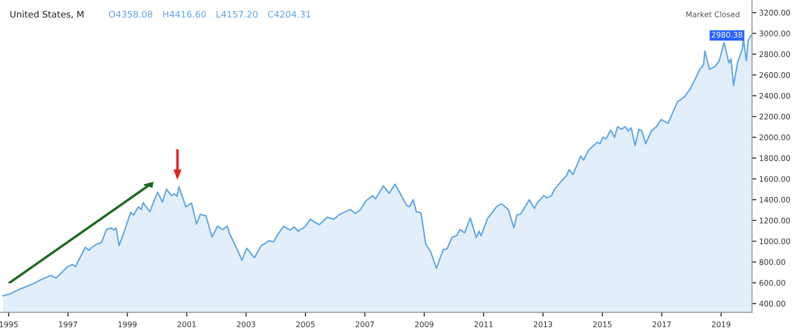  What do you see at coordinates (47, 14) in the screenshot?
I see `text: United States, M` at bounding box center [47, 14].